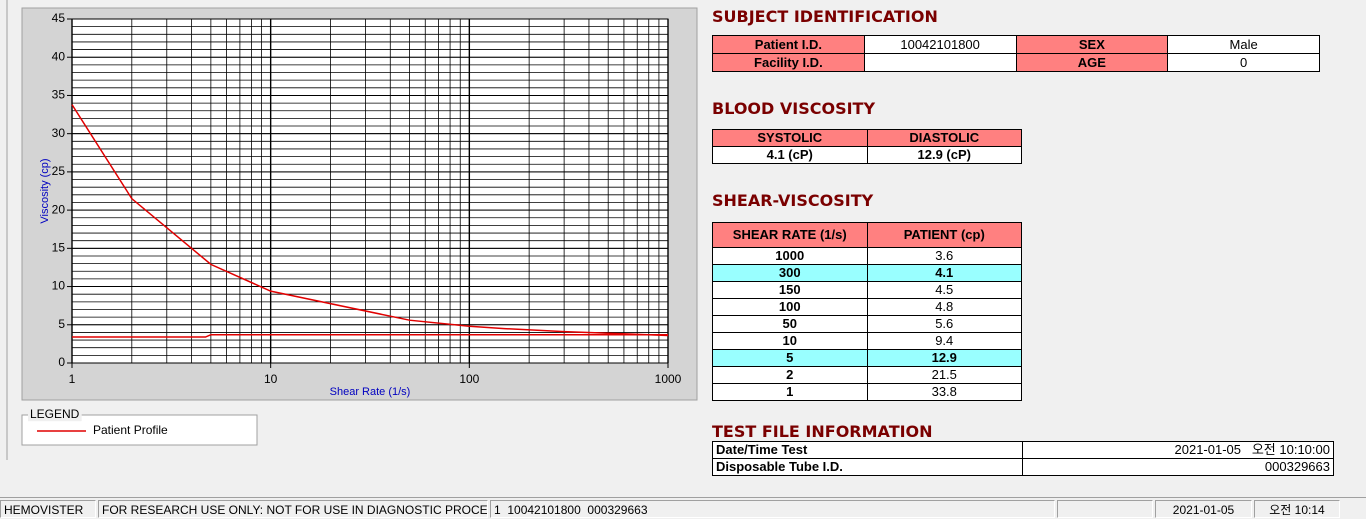 This screenshot has width=1366, height=519. What do you see at coordinates (61, 362) in the screenshot?
I see `y-tick-label: 0` at bounding box center [61, 362].